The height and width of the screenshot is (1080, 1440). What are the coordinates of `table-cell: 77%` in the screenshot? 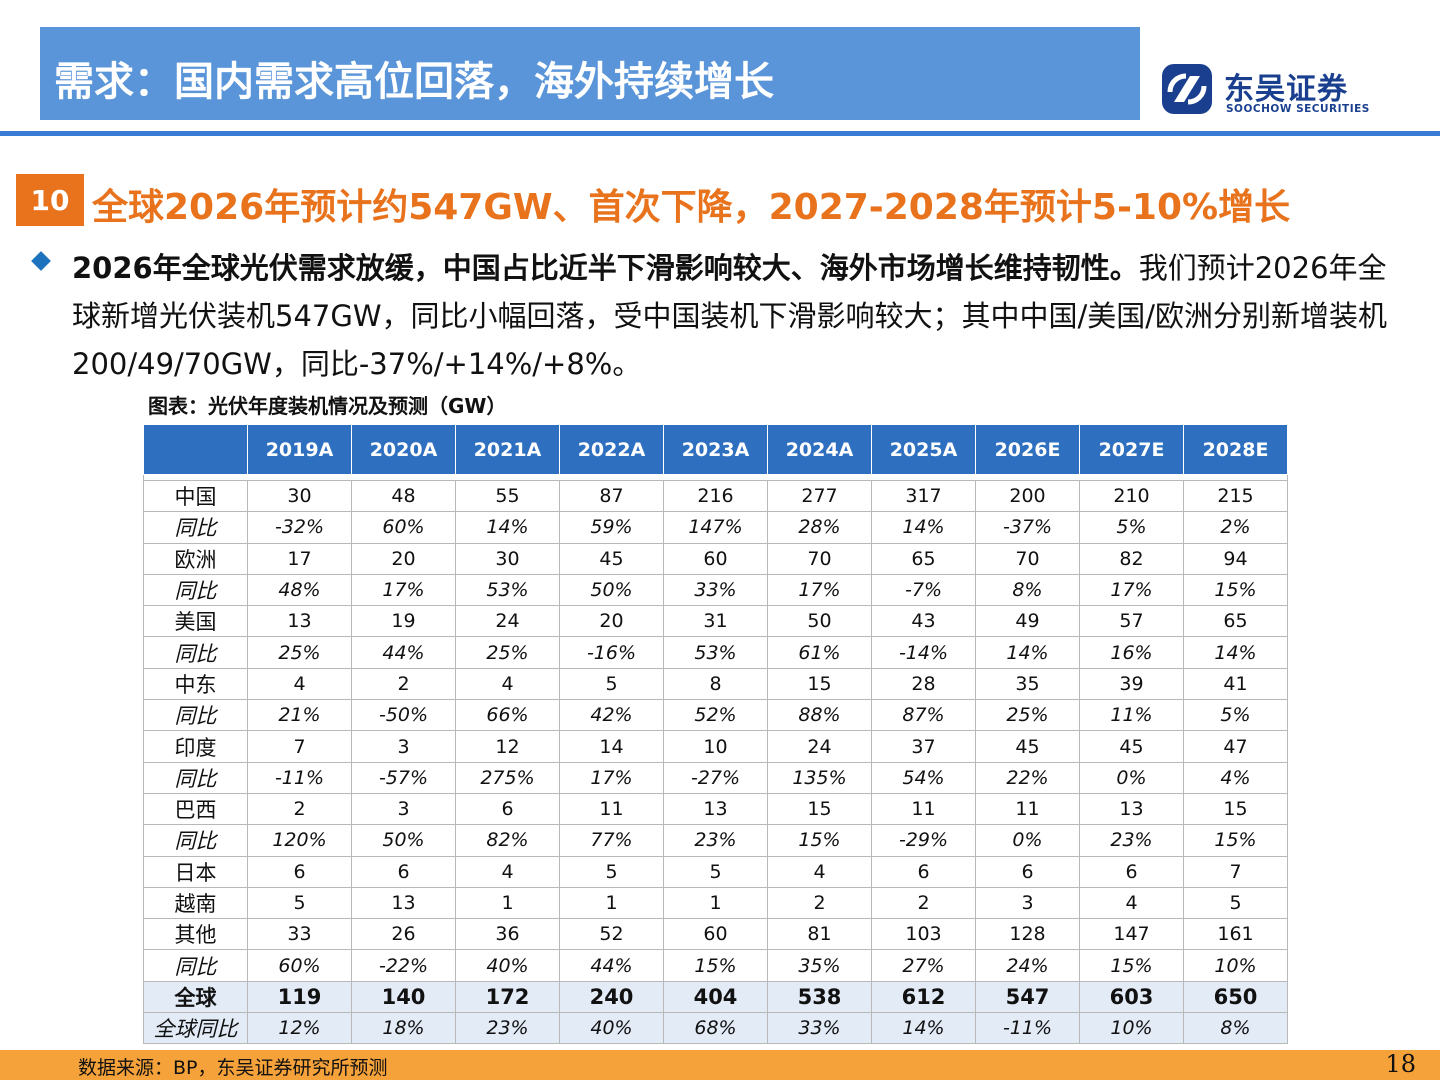 It's located at (611, 840).